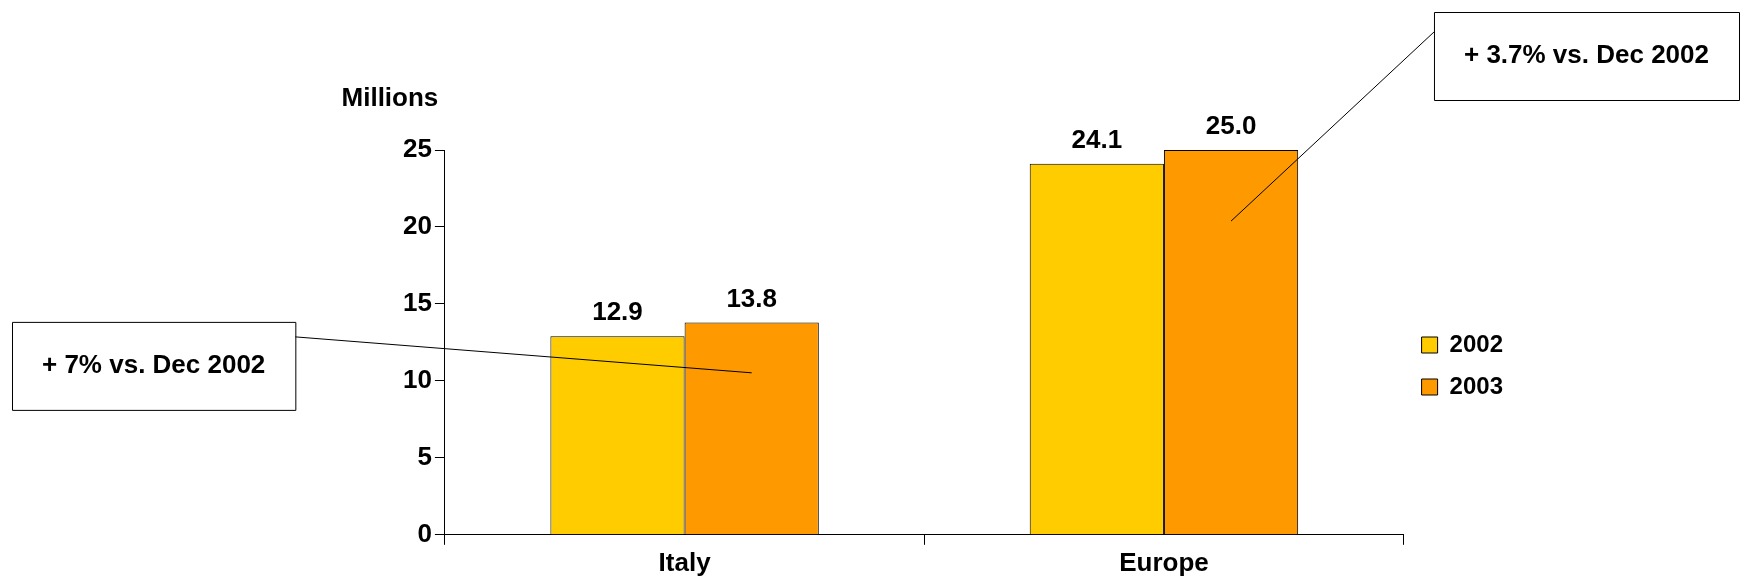 This screenshot has height=588, width=1743. Describe the element at coordinates (424, 456) in the screenshot. I see `y-tick-label: 5` at that location.